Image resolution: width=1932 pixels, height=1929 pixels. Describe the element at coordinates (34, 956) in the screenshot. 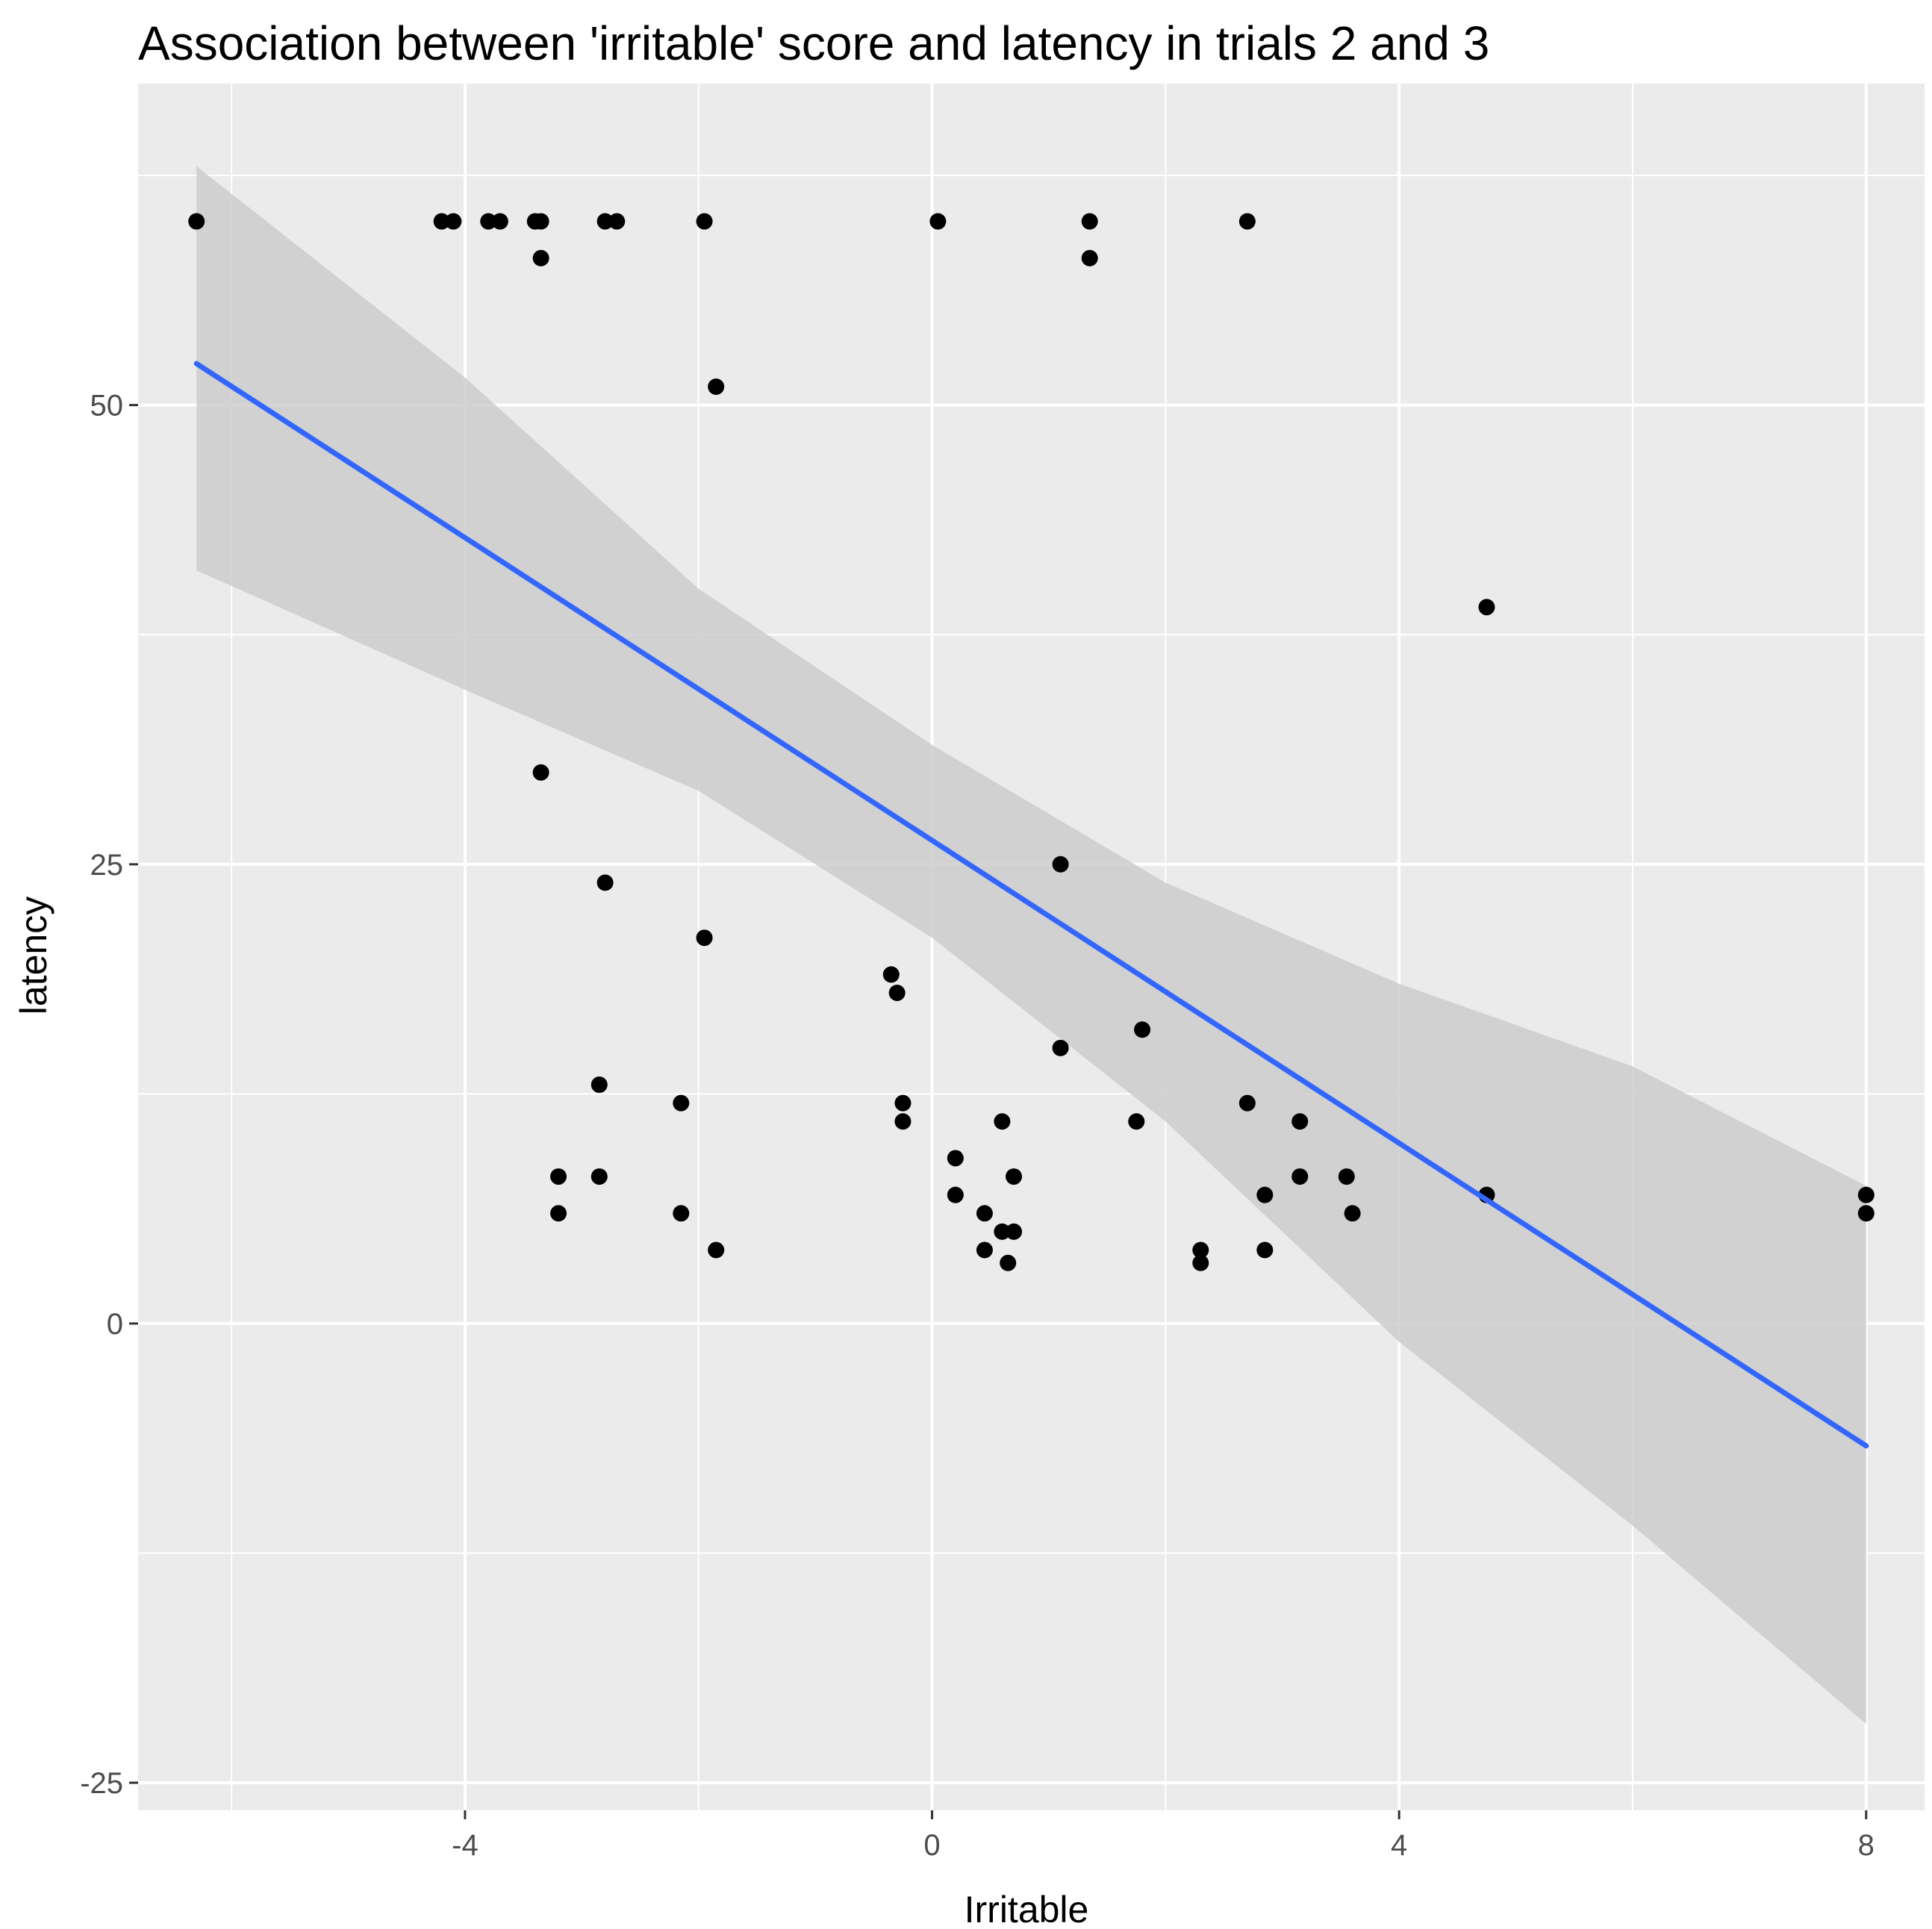

I see `y-axis-title: latency` at that location.